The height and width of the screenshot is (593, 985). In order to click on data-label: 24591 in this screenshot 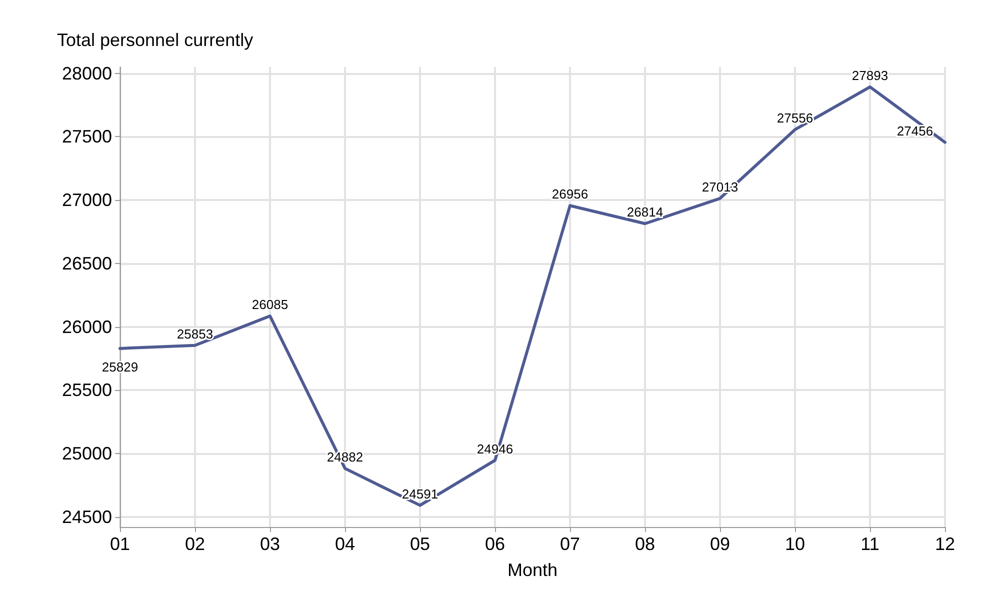, I will do `click(420, 494)`.